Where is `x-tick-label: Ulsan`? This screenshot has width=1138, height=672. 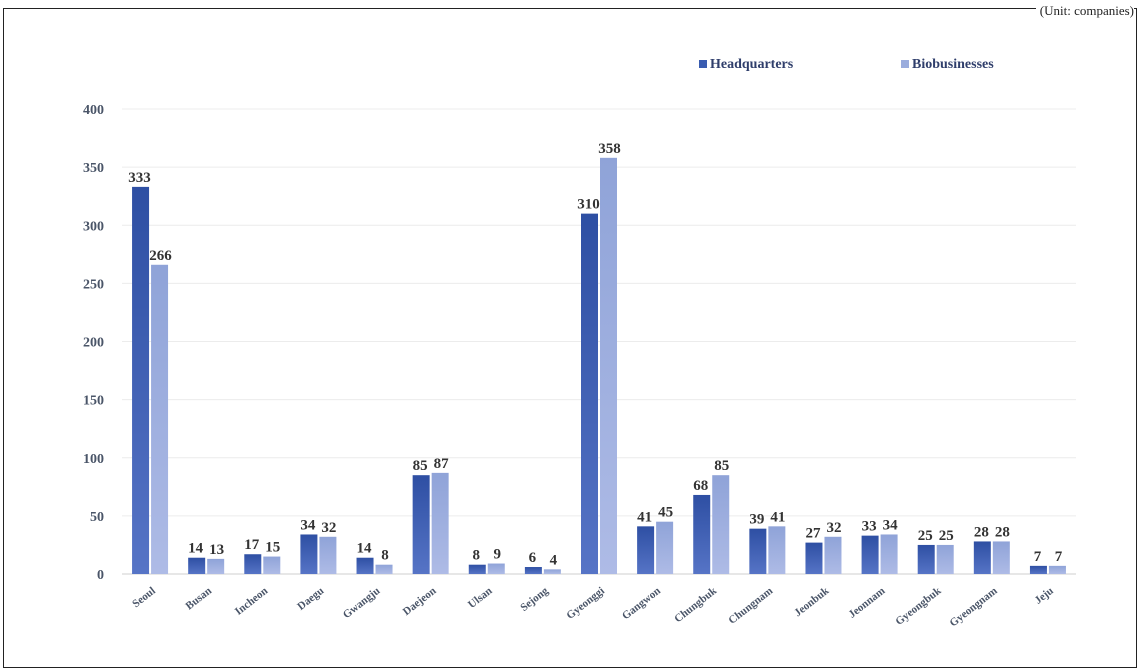 x-tick-label: Ulsan is located at coordinates (480, 598).